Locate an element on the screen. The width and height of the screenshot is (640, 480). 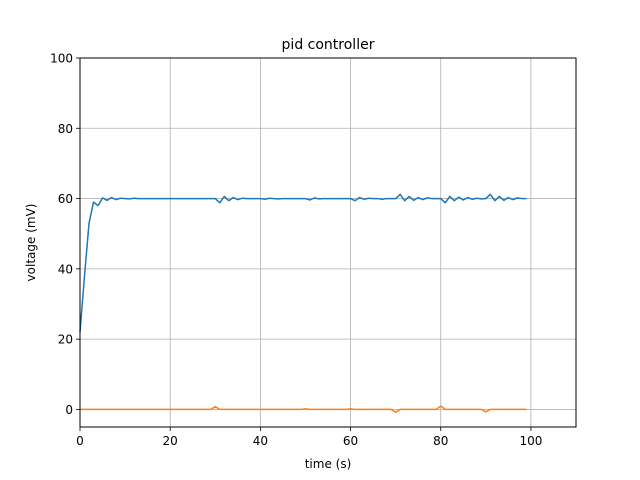
y-tick-label: 20 is located at coordinates (65, 340).